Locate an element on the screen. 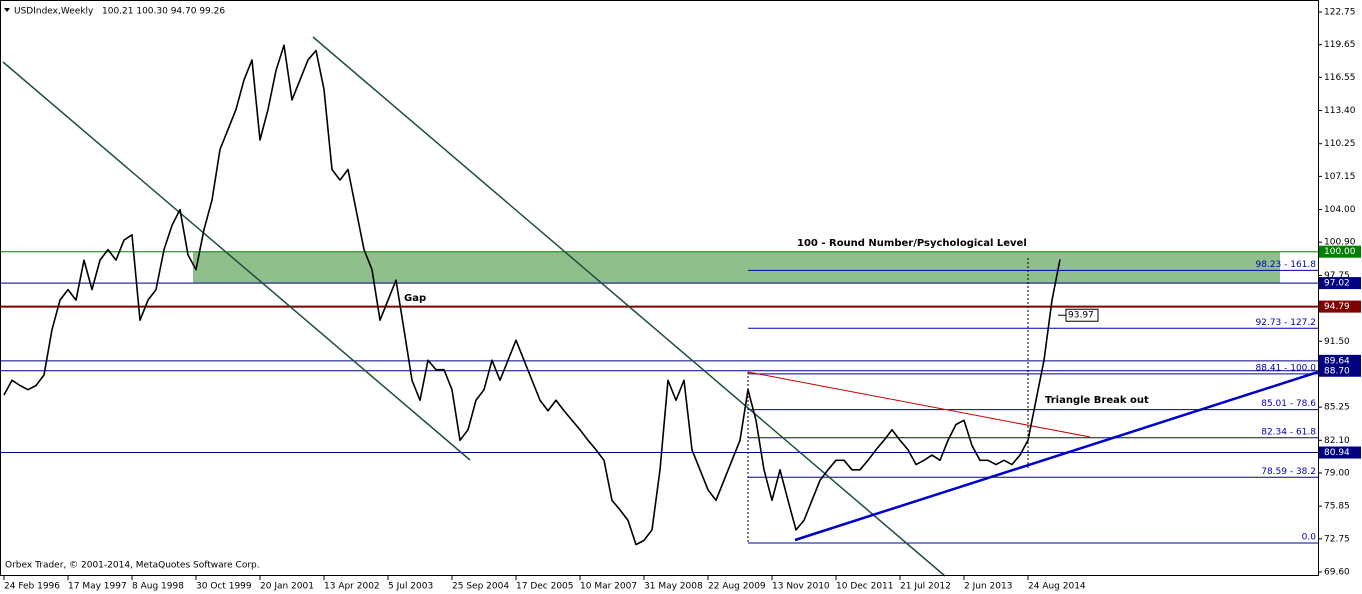  y-tick-label: 91.50 is located at coordinates (1337, 342).